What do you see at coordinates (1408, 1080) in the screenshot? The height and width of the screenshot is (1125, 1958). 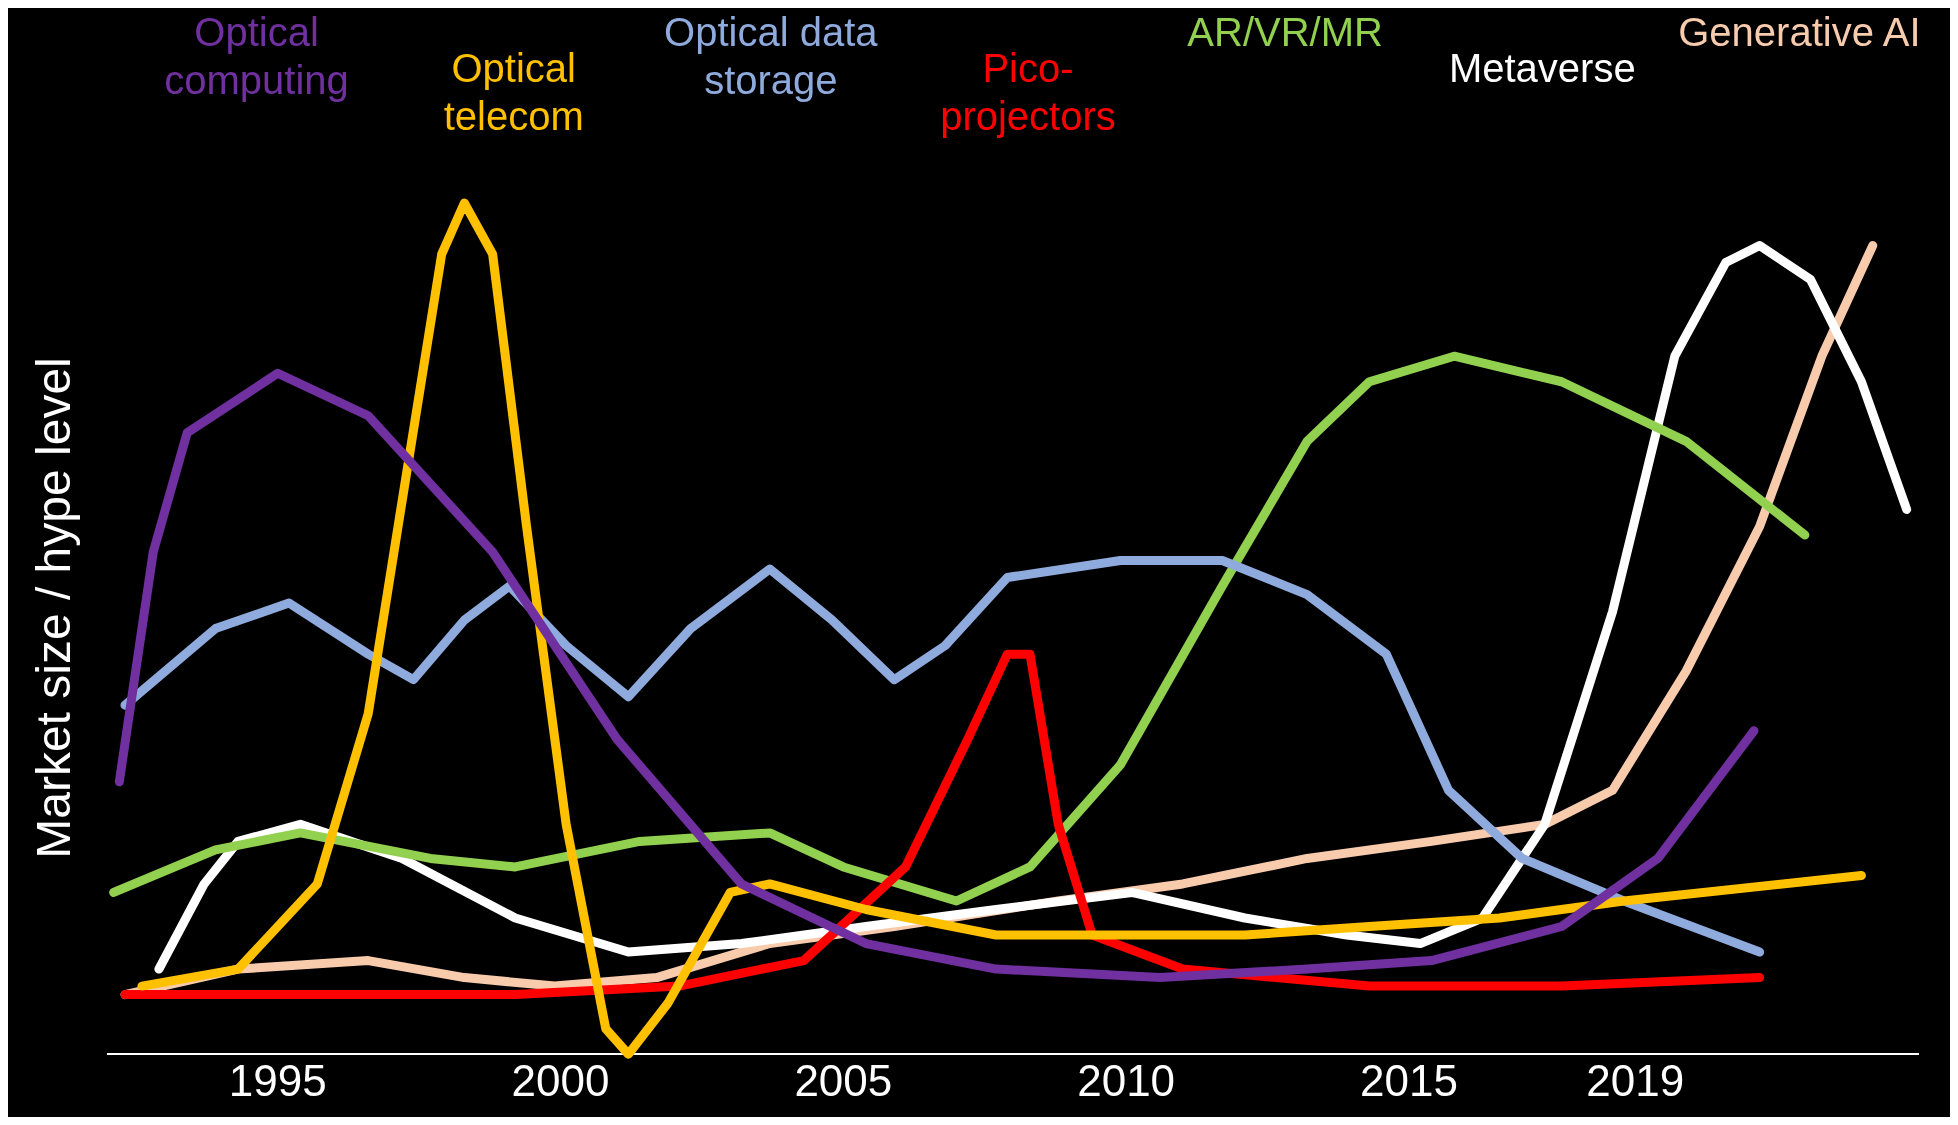 I see `x-tick-label: 2015` at bounding box center [1408, 1080].